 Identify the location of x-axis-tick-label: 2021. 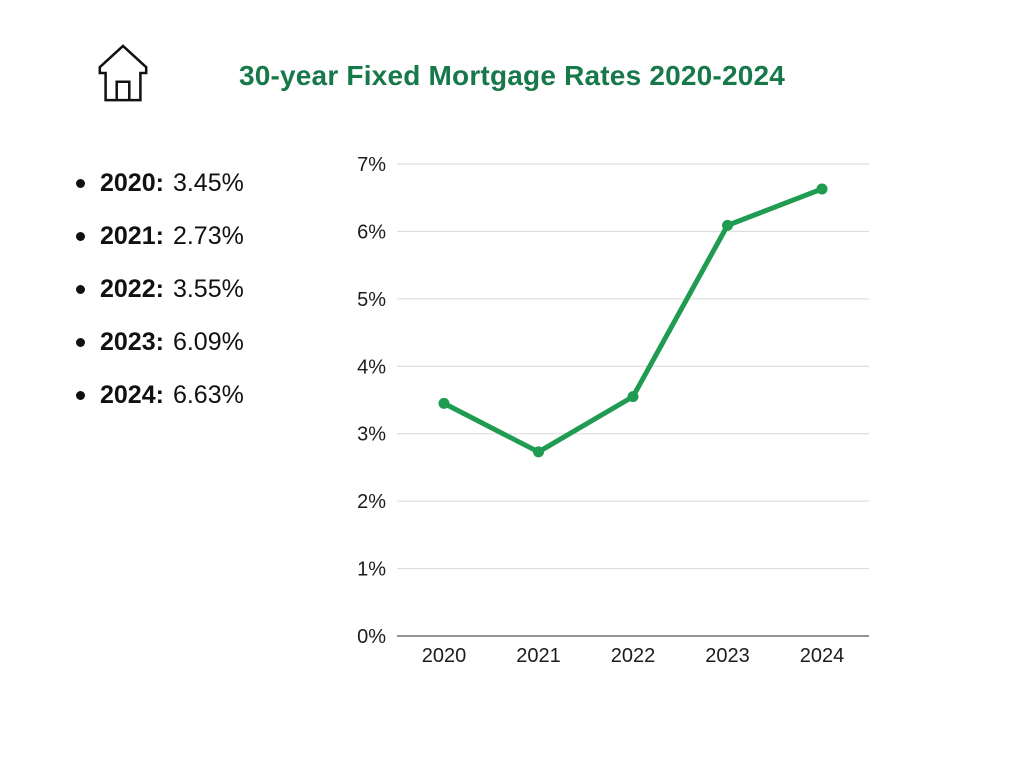
(538, 656).